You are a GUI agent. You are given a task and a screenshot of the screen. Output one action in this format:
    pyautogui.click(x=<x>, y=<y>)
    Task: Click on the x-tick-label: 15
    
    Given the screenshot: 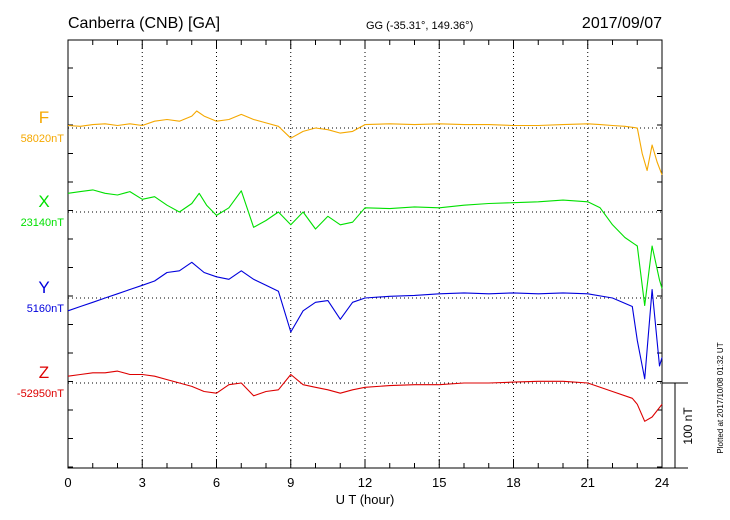 What is the action you would take?
    pyautogui.click(x=439, y=482)
    